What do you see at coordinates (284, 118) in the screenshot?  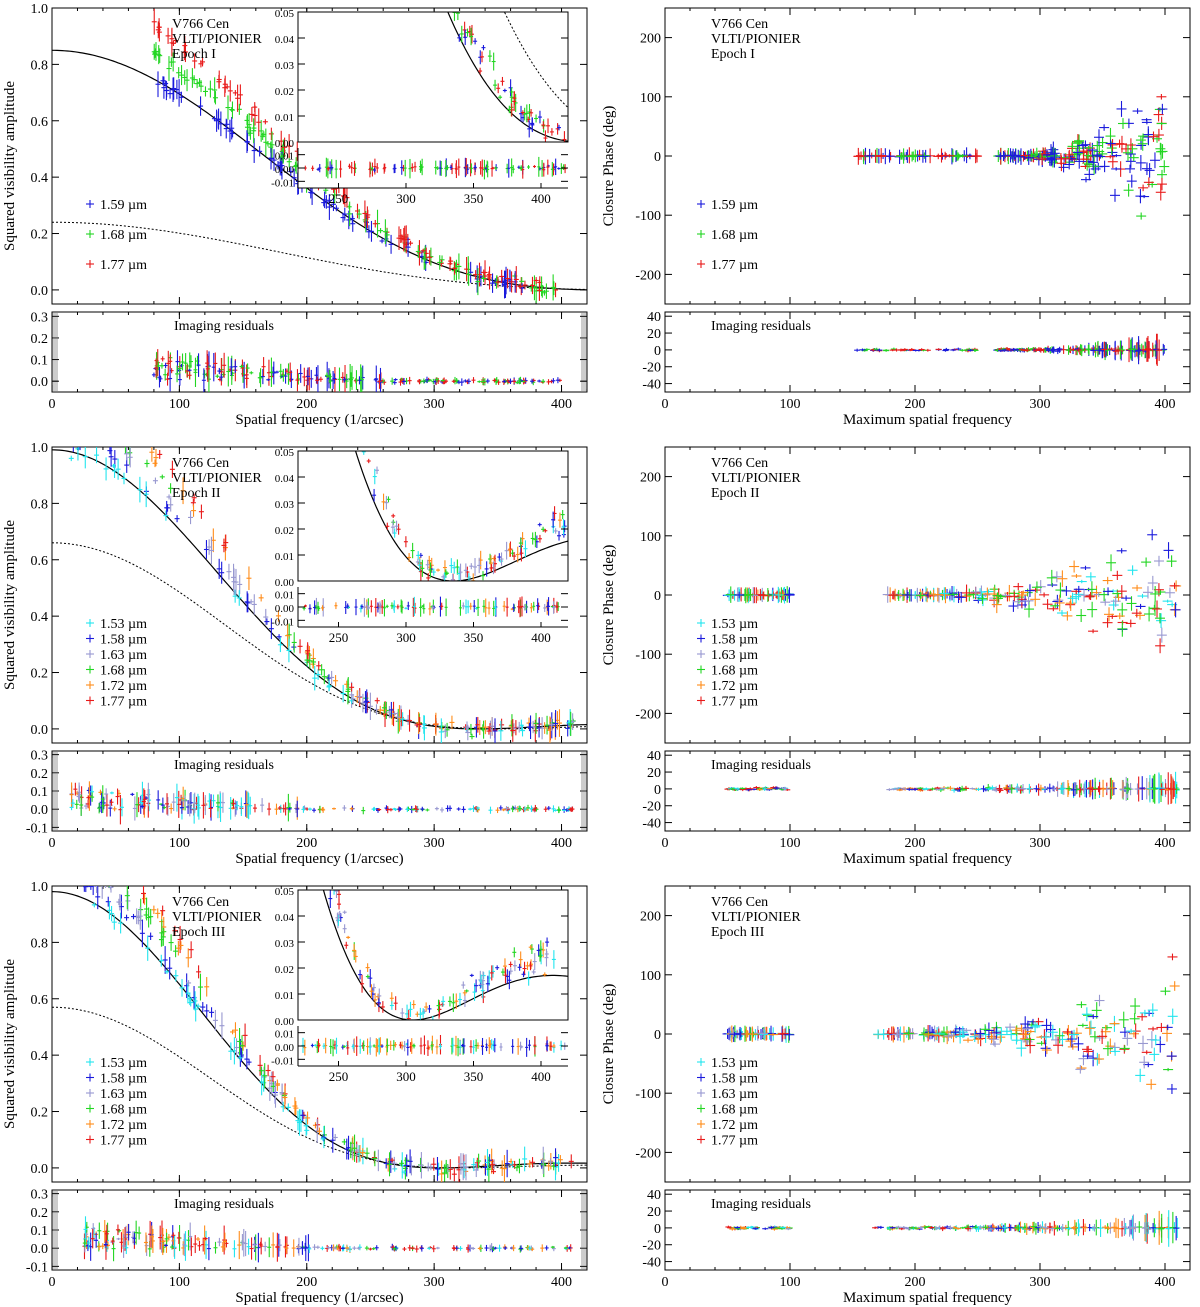 I see `inset-y-tick-label: 0.01` at bounding box center [284, 118].